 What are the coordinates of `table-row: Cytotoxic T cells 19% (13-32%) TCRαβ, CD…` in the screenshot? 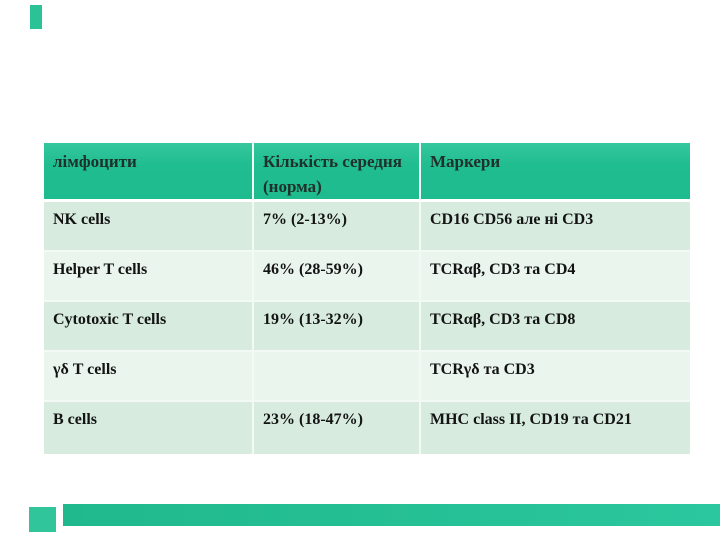 It's located at (367, 327).